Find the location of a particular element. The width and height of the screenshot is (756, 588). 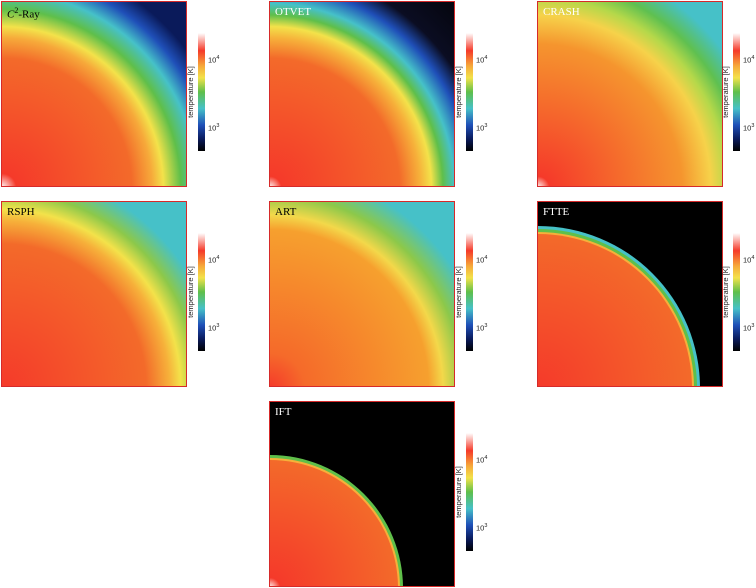

rsph-temperature-map is located at coordinates (94, 294).